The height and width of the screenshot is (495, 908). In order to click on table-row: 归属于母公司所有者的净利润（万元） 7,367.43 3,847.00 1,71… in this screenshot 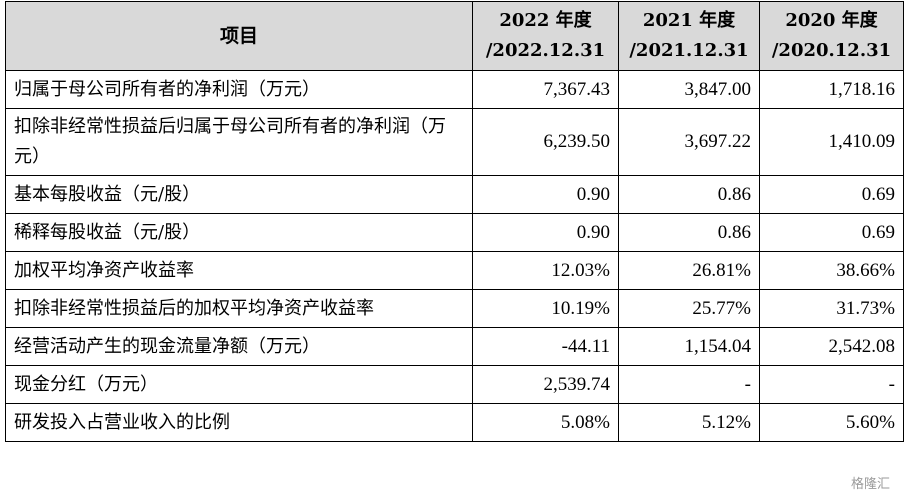, I will do `click(454, 89)`.